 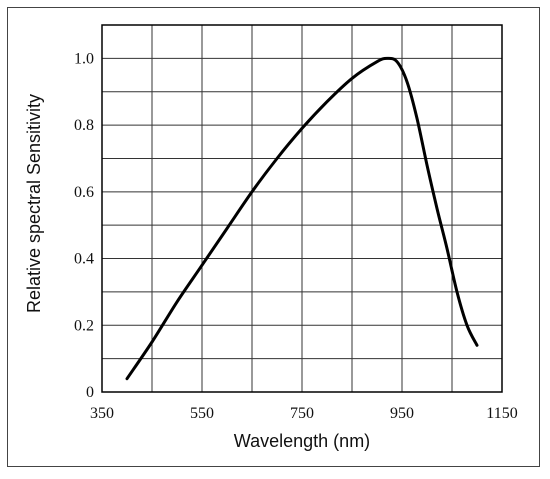 I want to click on y-axis-ticks: 0 0.2 0.4 0.6 0.8 1.0, so click(x=84, y=225).